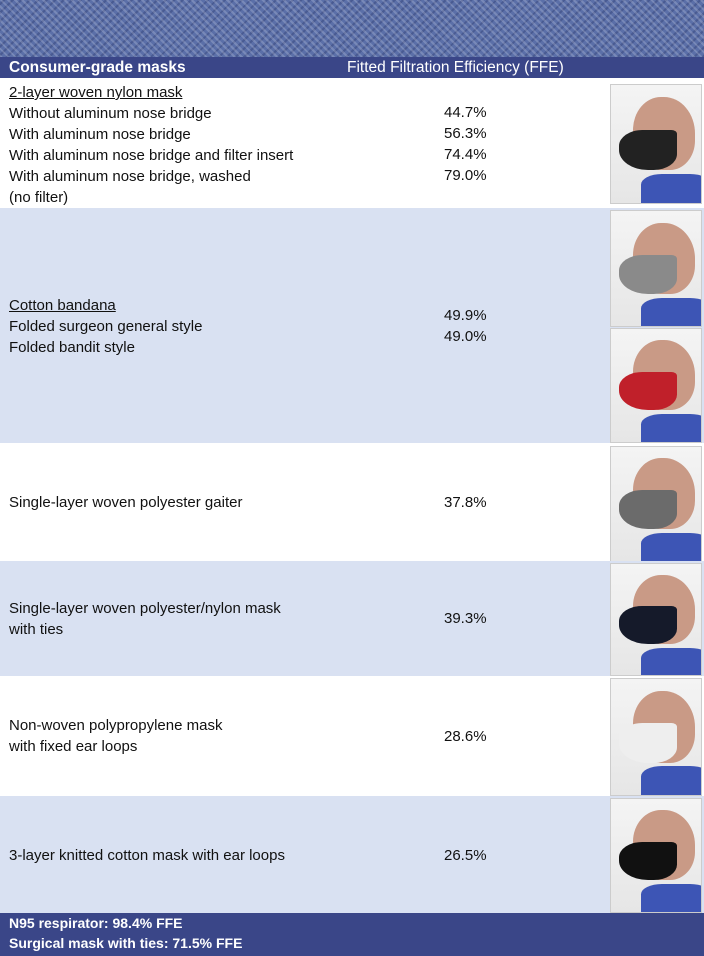 The width and height of the screenshot is (704, 956). I want to click on footer-note: Surgical mask with ties: 71.5% FFE, so click(126, 943).